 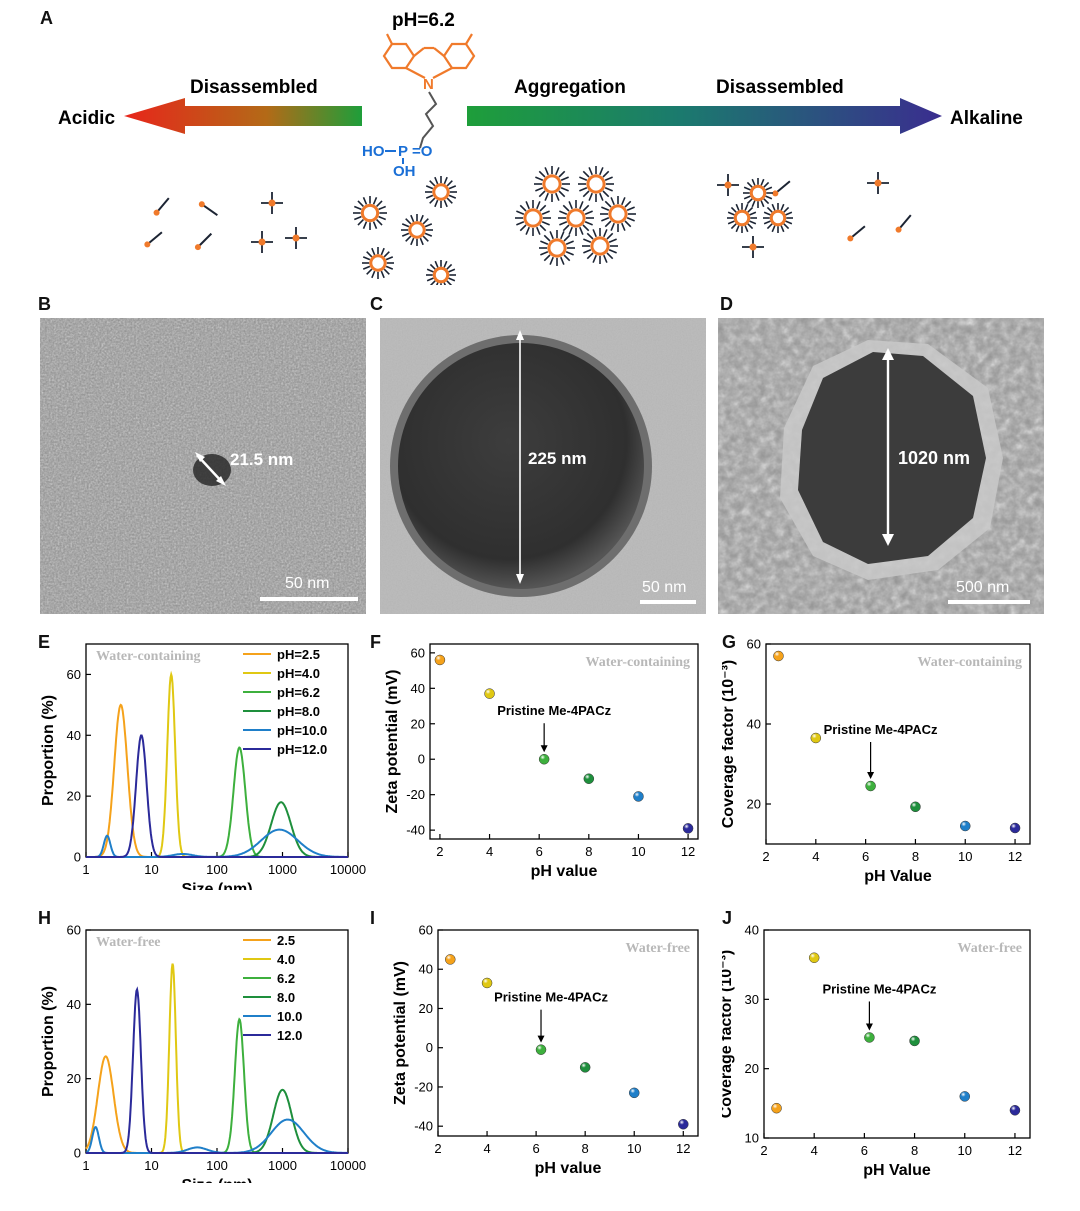 I want to click on aggregate-d, so click(x=892, y=458).